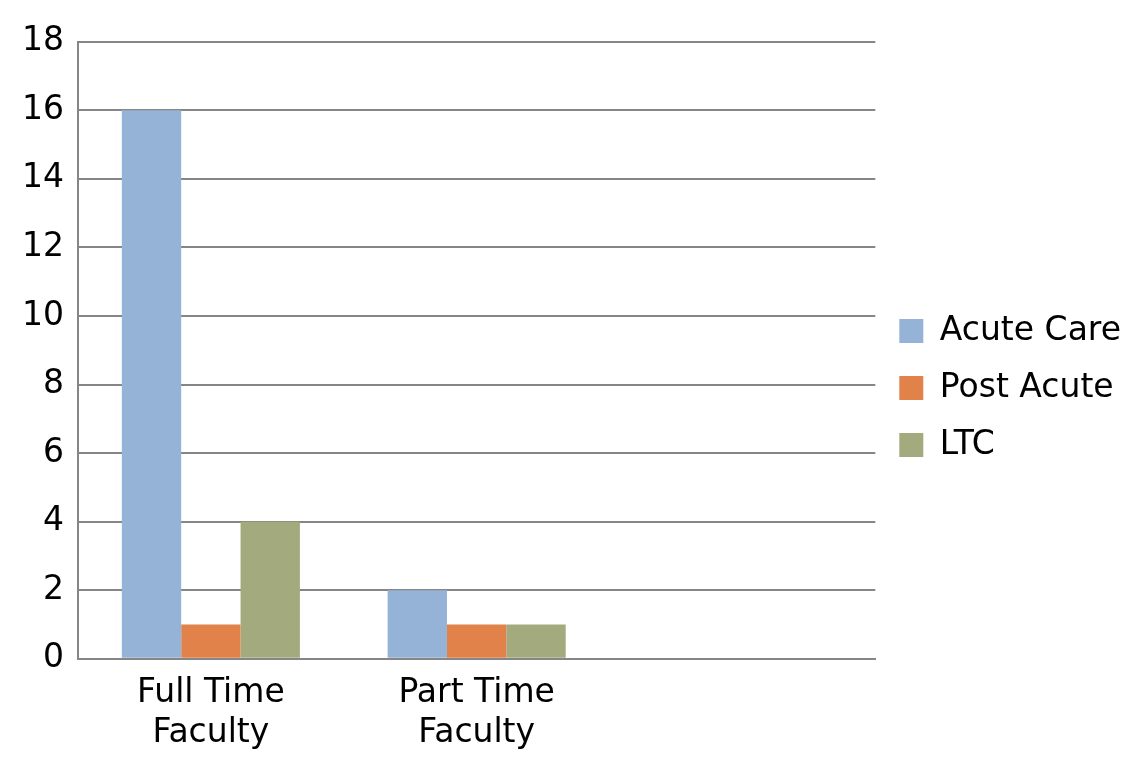 Image resolution: width=1143 pixels, height=764 pixels. I want to click on y-tick-label: 12, so click(42, 245).